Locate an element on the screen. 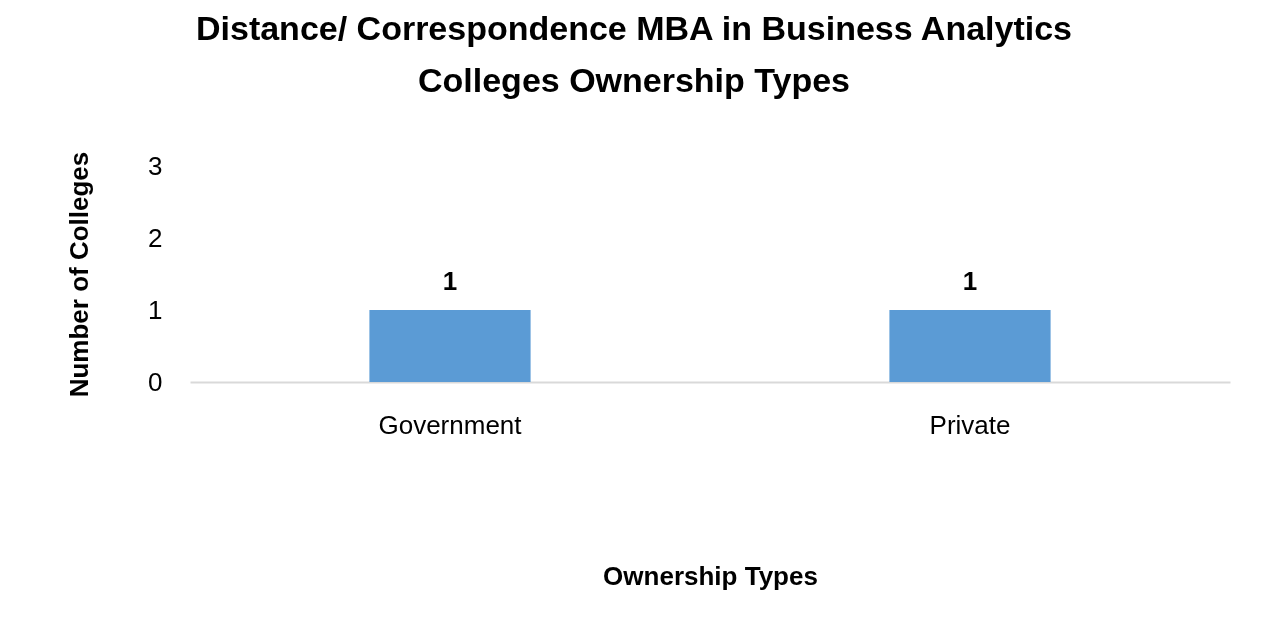  x-tick-label: Private is located at coordinates (970, 424).